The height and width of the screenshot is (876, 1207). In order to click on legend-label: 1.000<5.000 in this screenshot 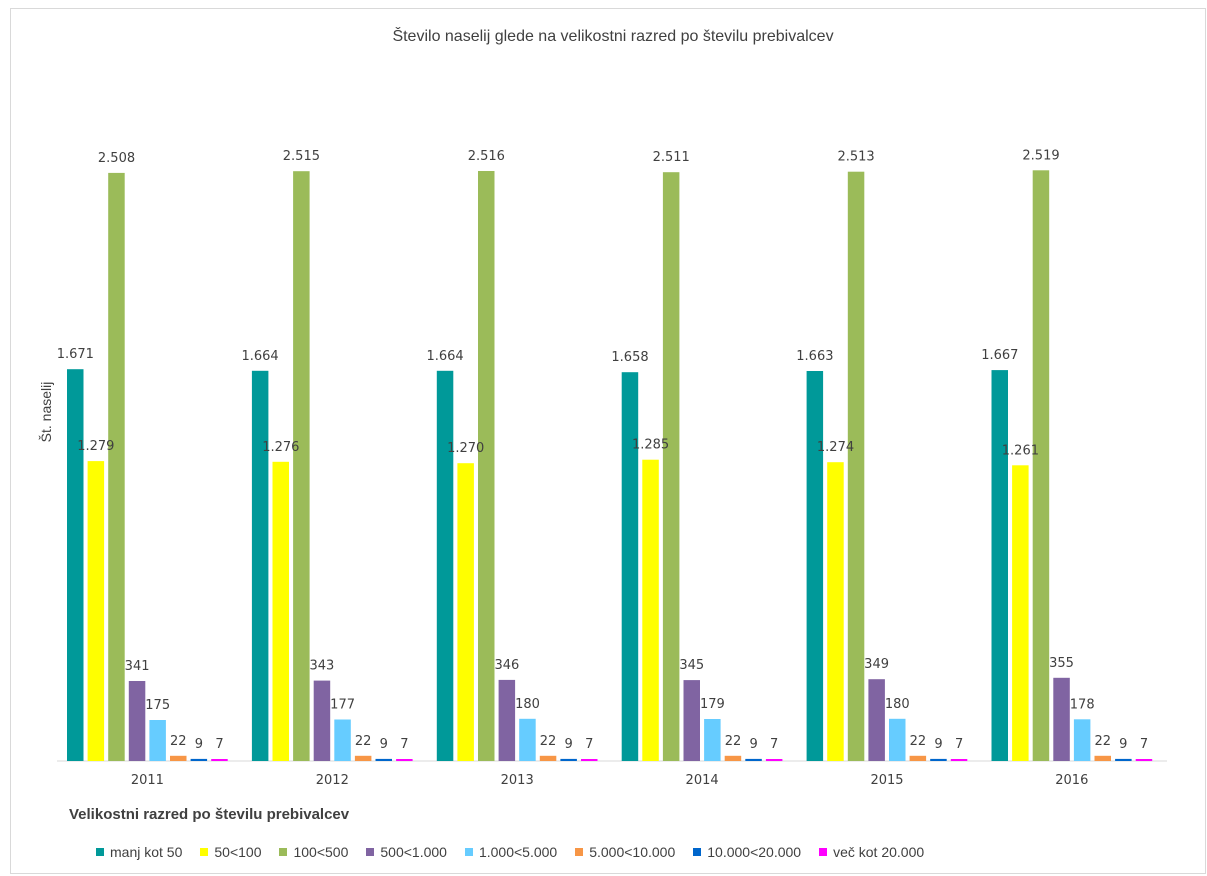, I will do `click(518, 852)`.